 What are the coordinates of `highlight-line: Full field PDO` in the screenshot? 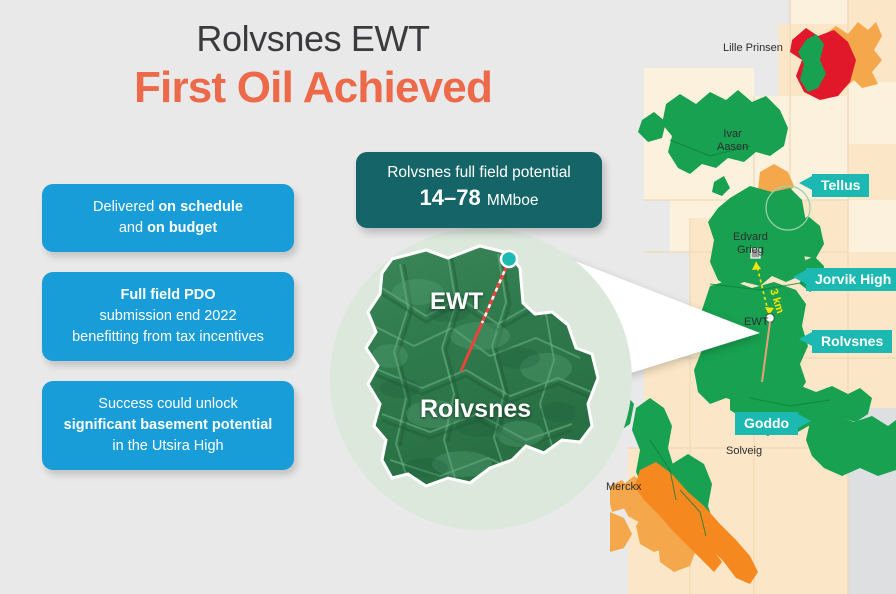 It's located at (168, 295).